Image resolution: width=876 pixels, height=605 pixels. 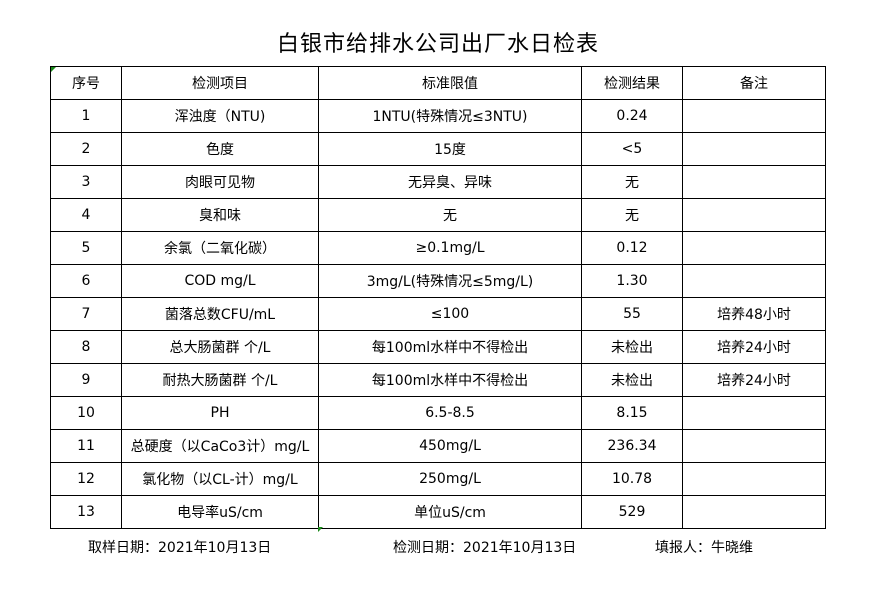 I want to click on header-row: 序号 检测项目 标准限值 检测结果 备注, so click(x=438, y=83).